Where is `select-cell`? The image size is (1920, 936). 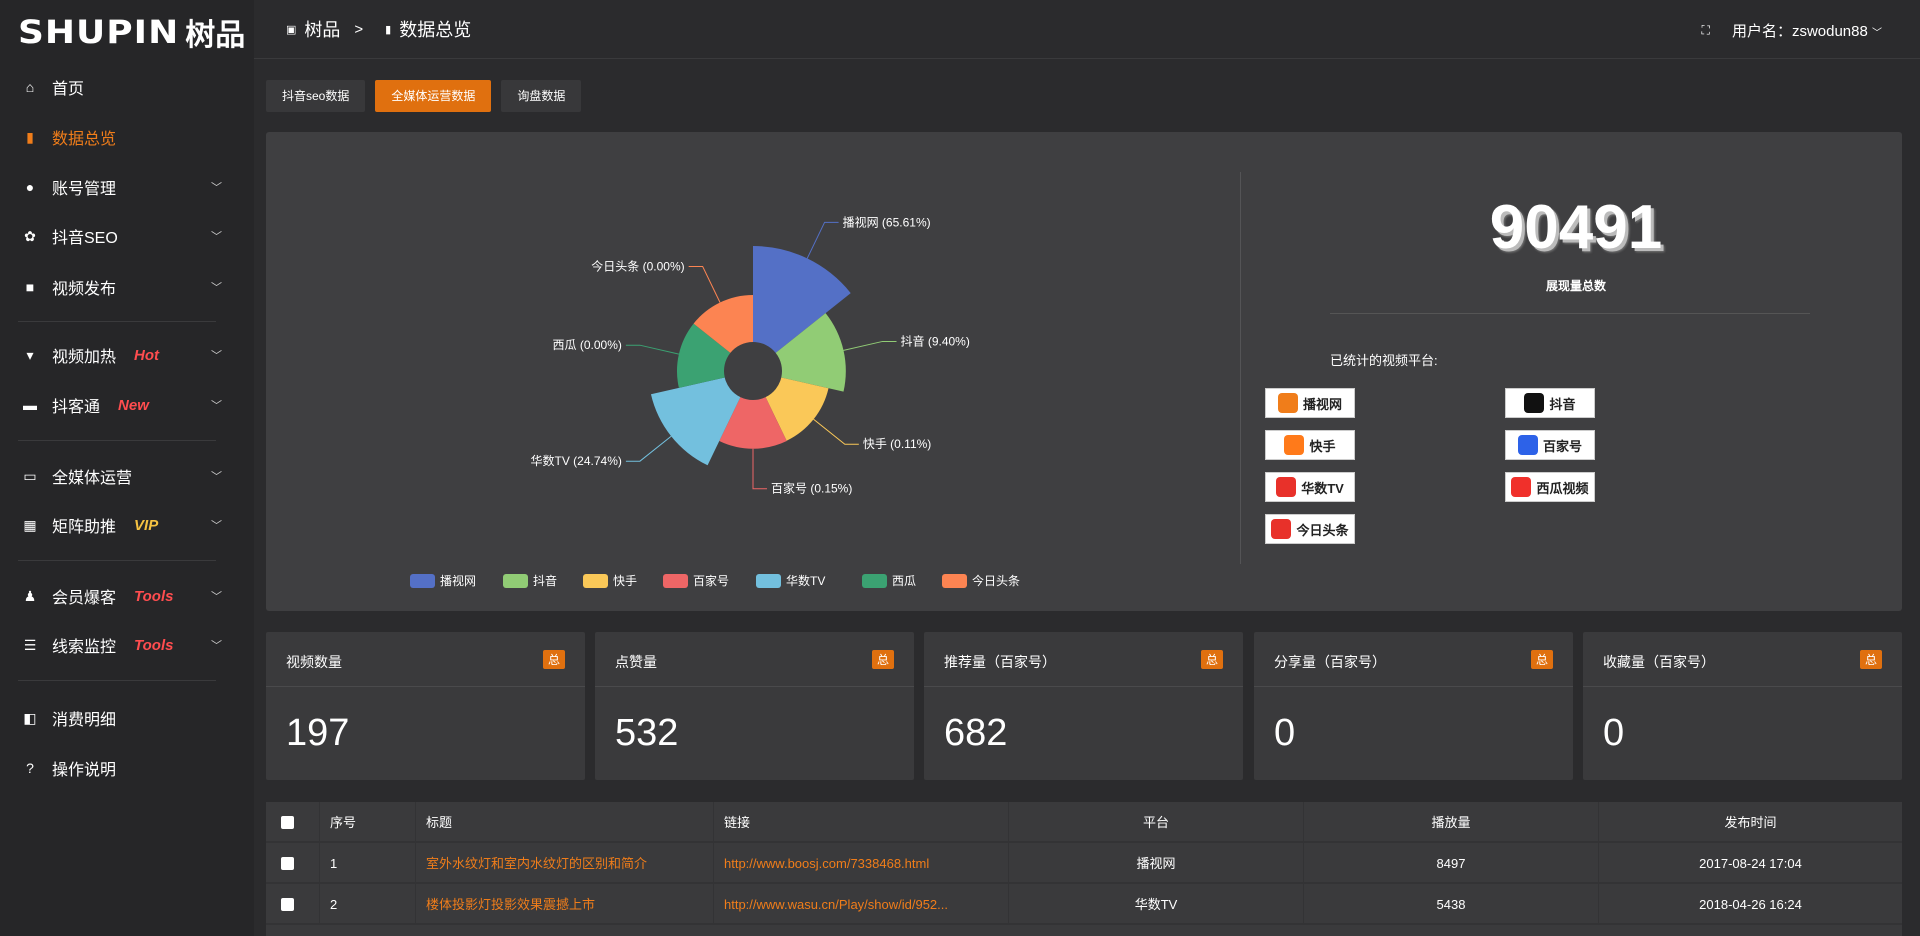
select-cell is located at coordinates (293, 904).